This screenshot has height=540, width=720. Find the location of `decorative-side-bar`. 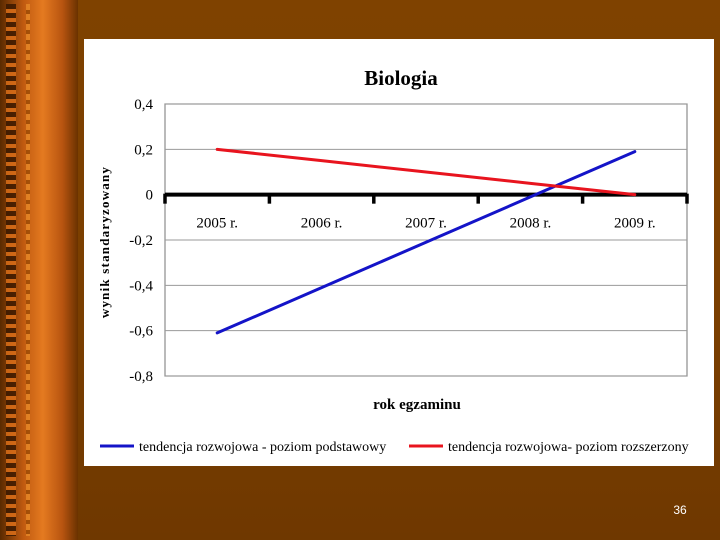

decorative-side-bar is located at coordinates (39, 270).